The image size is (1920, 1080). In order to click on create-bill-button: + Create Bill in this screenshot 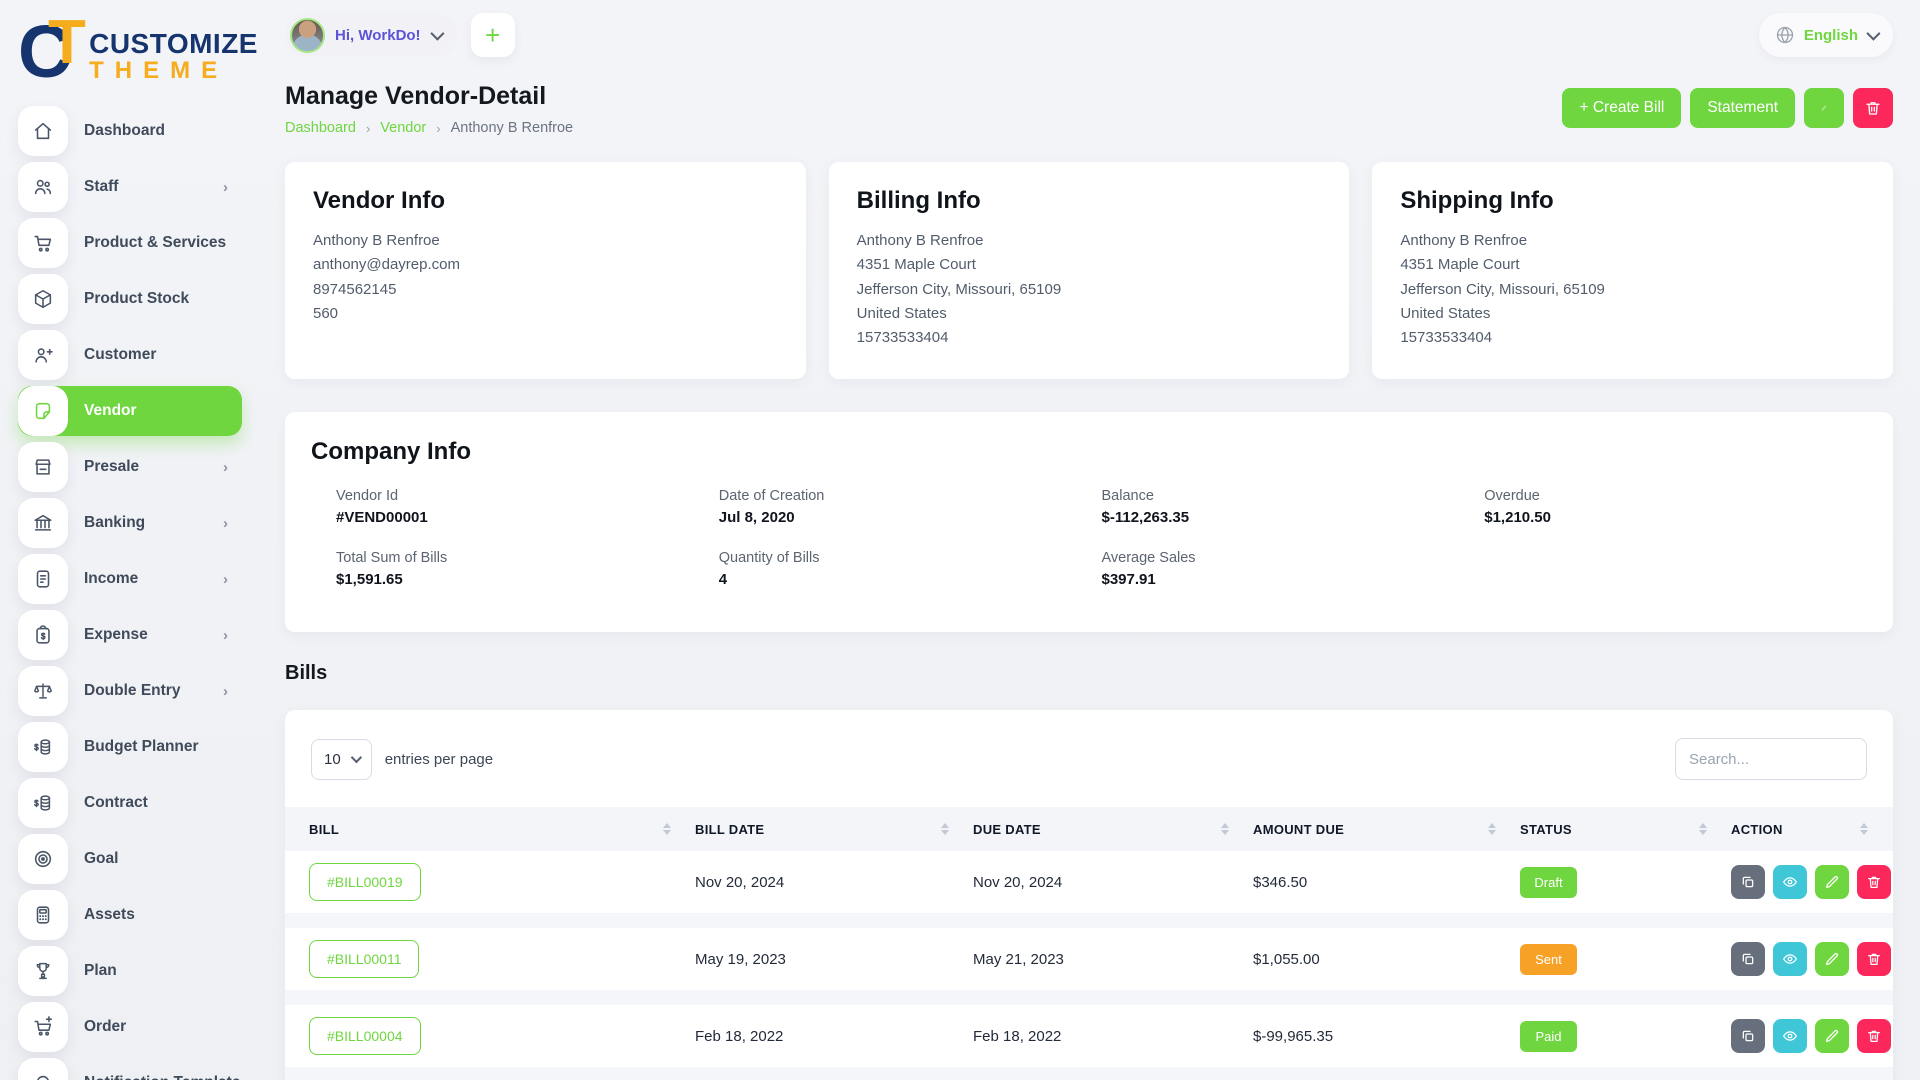, I will do `click(1622, 108)`.